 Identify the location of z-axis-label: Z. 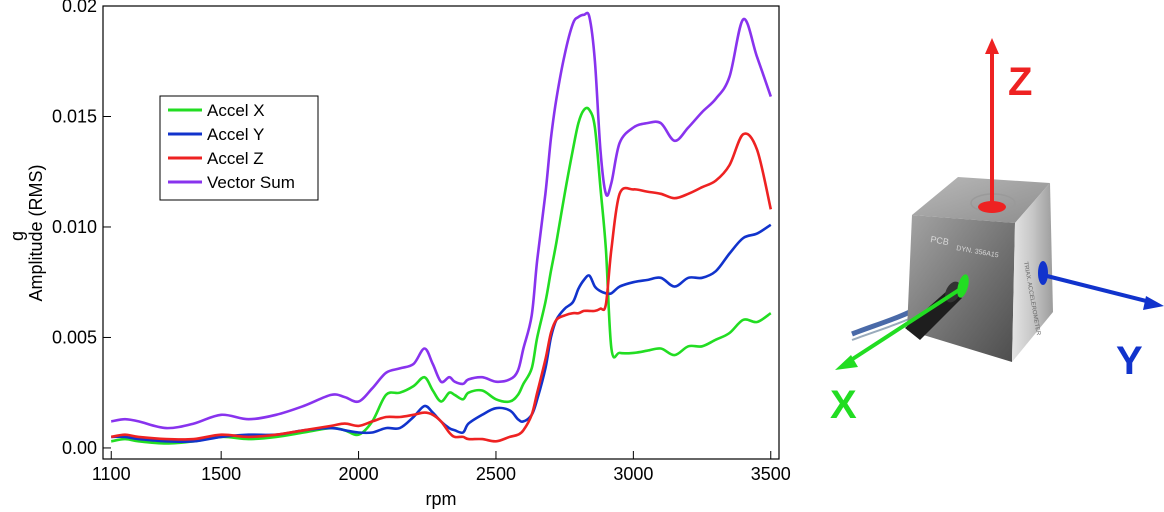
(1020, 82).